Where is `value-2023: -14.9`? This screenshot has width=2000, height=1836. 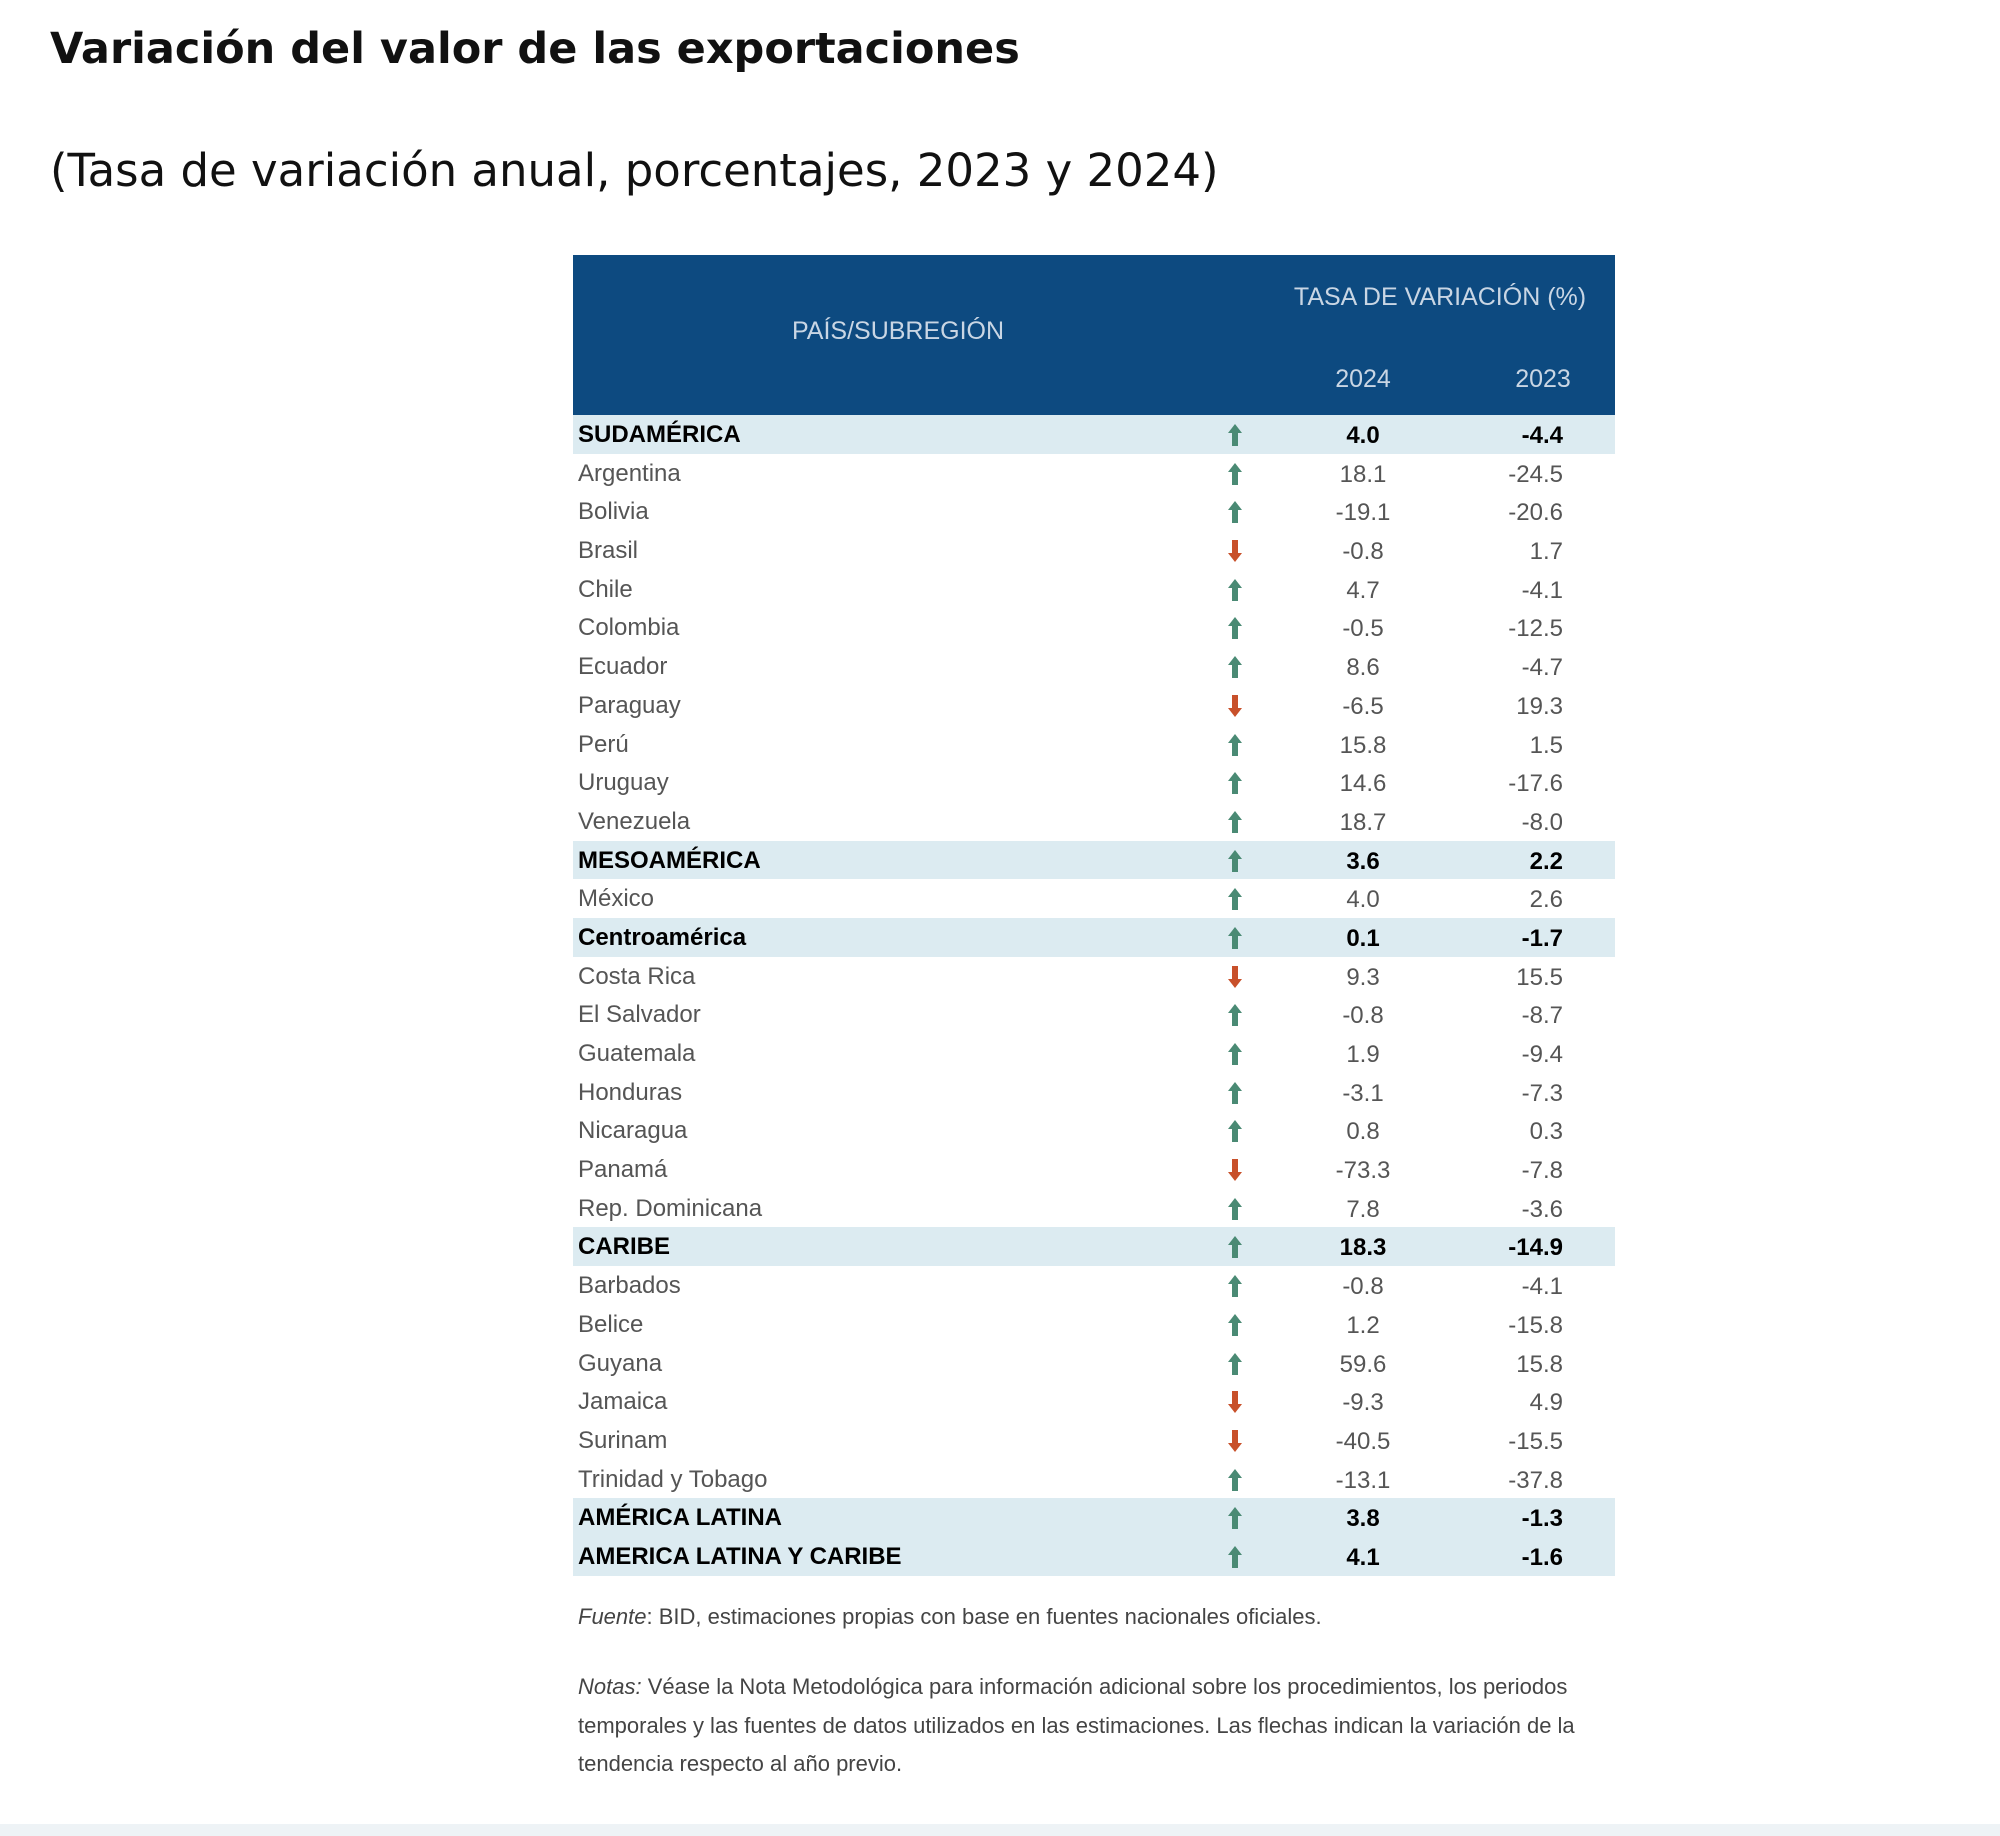
value-2023: -14.9 is located at coordinates (1535, 1248).